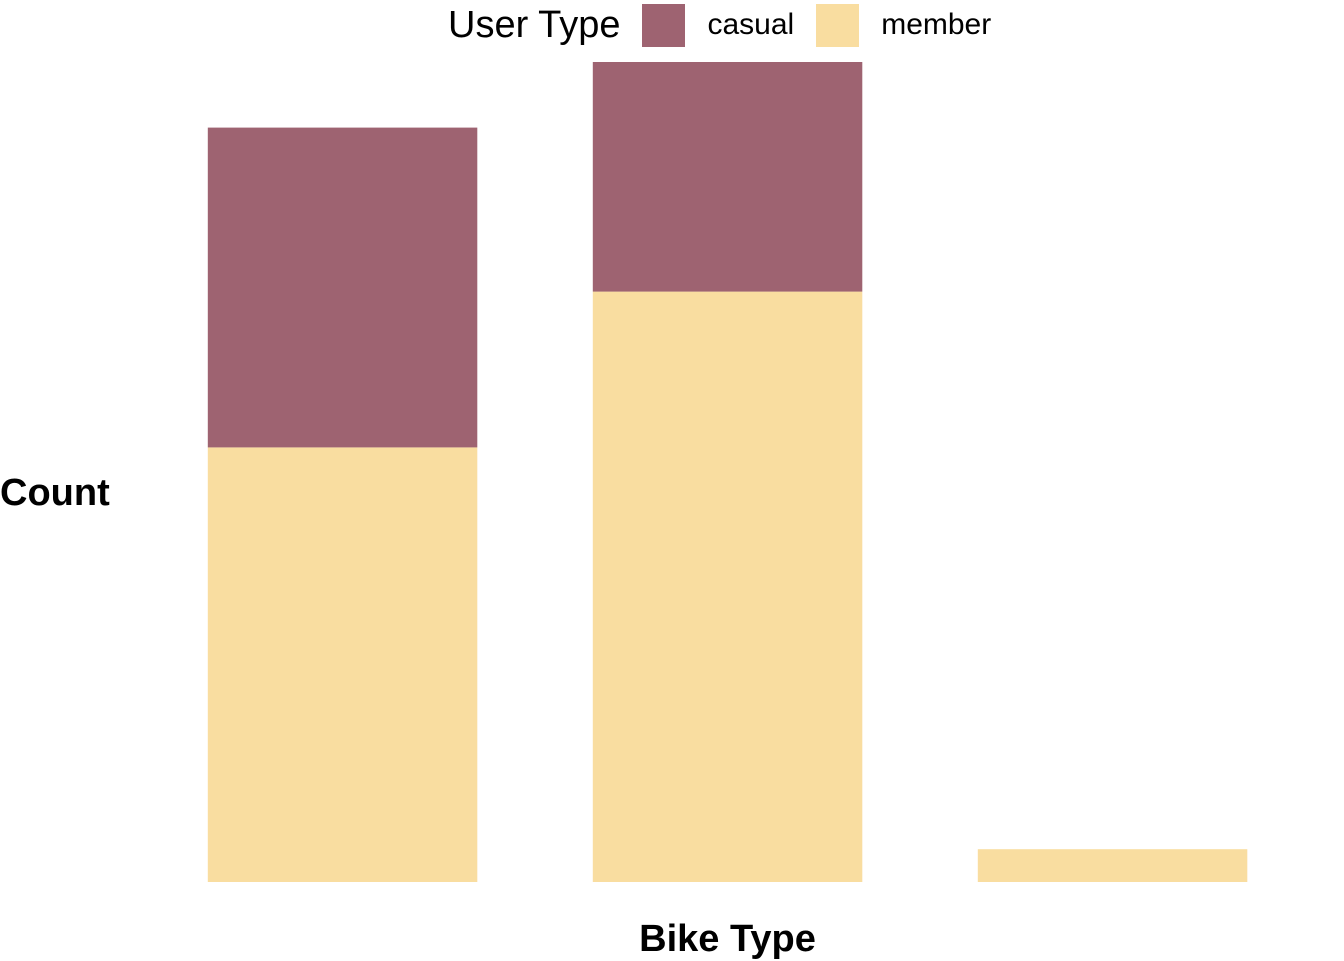  Describe the element at coordinates (534, 24) in the screenshot. I see `legend-title: User Type` at that location.